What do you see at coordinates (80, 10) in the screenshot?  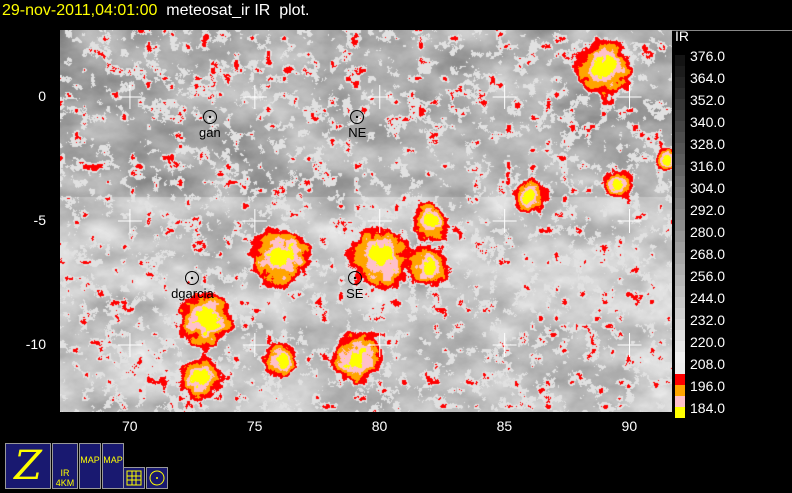 I see `plot-datetime: 29-nov-2011,04:01:00` at bounding box center [80, 10].